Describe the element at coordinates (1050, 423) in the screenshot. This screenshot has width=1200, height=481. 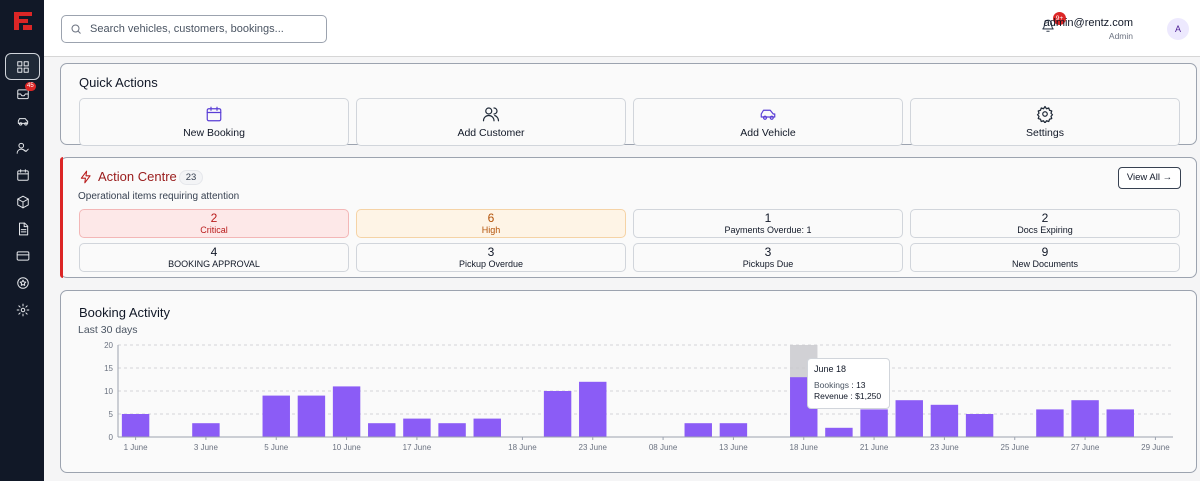
I see `bar-26-june` at that location.